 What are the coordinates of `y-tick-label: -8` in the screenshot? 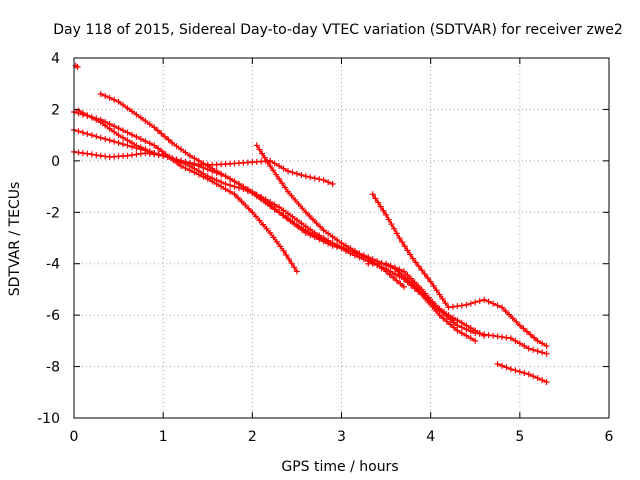 It's located at (53, 368).